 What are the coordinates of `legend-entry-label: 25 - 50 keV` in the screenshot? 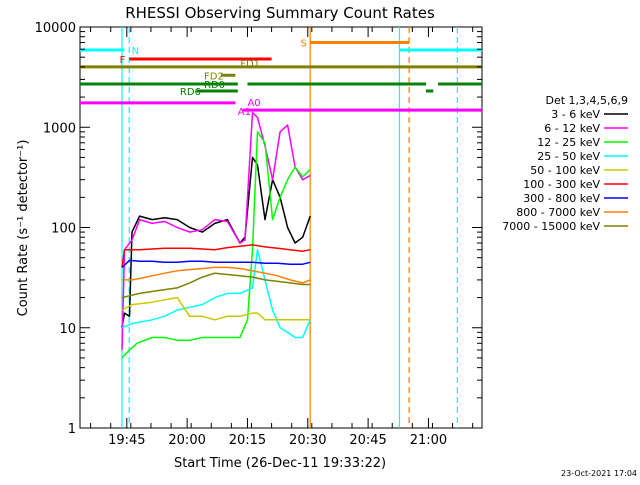 It's located at (568, 156).